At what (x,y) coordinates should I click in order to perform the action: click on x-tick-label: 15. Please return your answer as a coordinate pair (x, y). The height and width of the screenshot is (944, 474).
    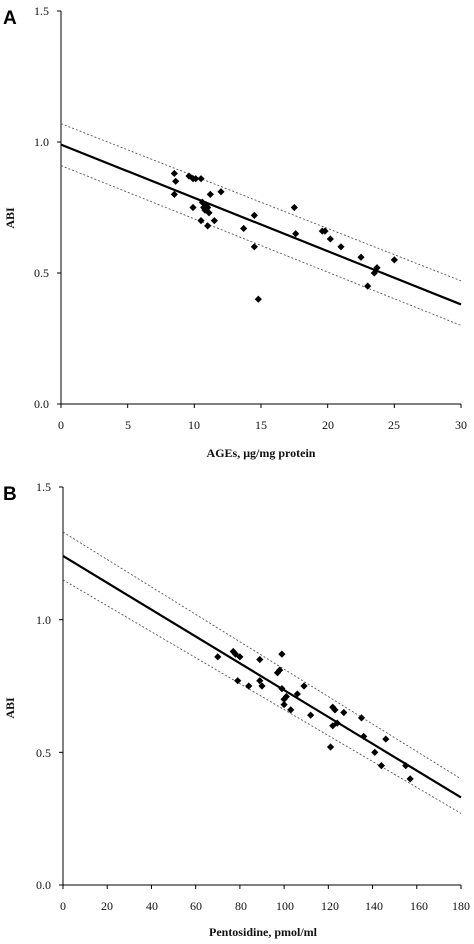
    Looking at the image, I should click on (261, 425).